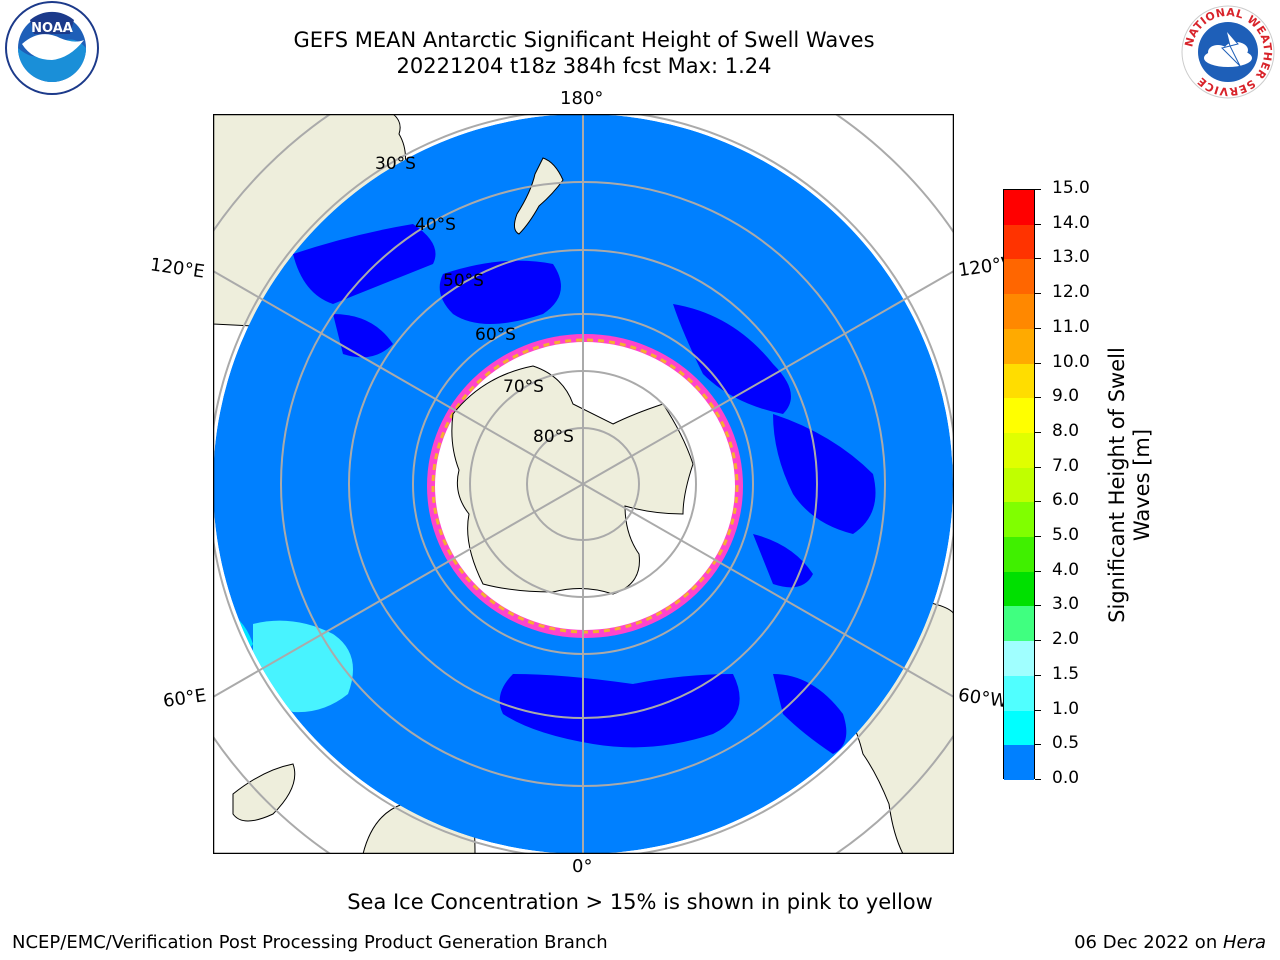 The height and width of the screenshot is (960, 1280). Describe the element at coordinates (395, 164) in the screenshot. I see `lat-label-30s: 30°S` at that location.